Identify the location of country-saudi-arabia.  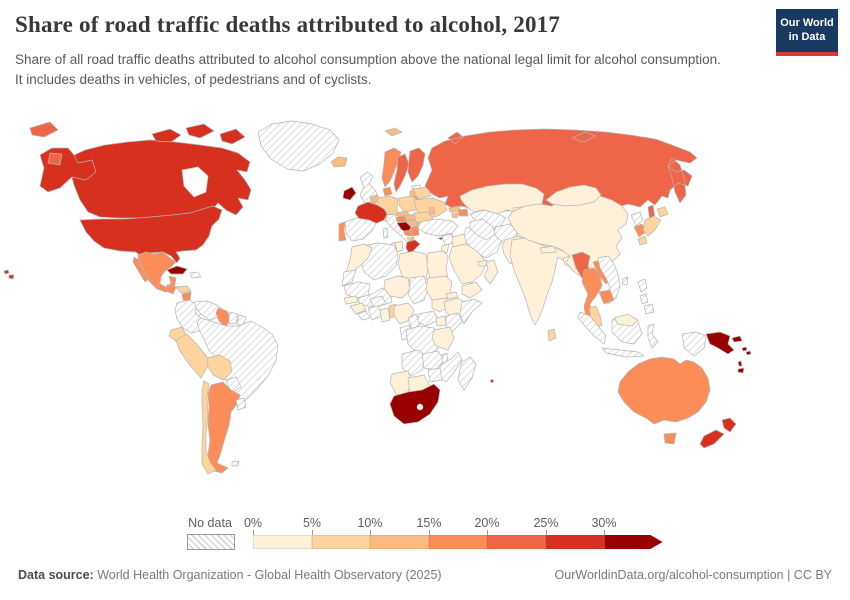
(467, 264).